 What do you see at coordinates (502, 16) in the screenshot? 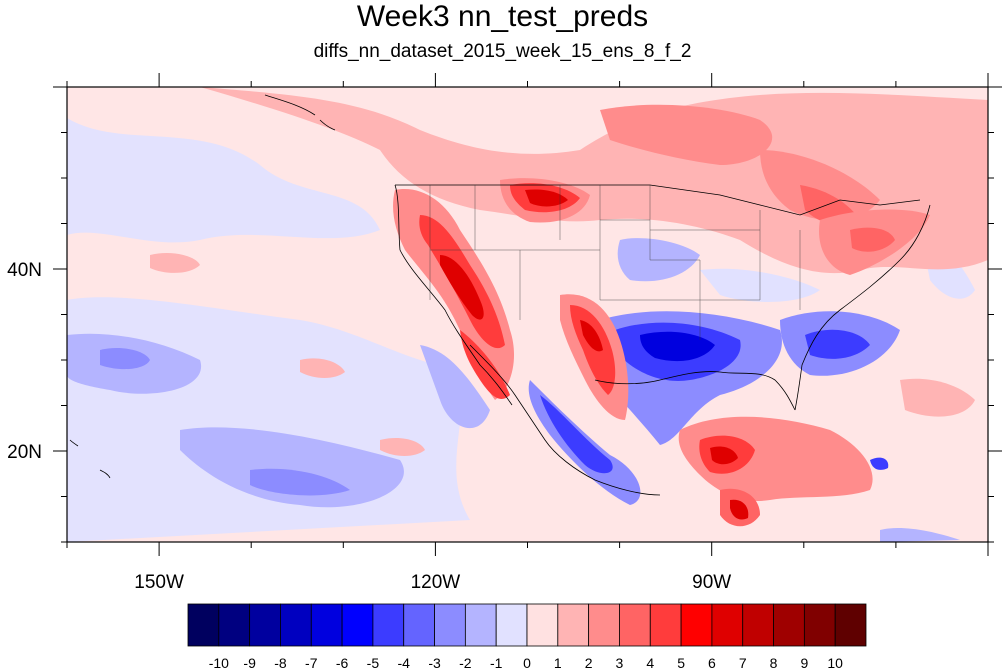
I see `plot-title: Week3 nn_test_preds` at bounding box center [502, 16].